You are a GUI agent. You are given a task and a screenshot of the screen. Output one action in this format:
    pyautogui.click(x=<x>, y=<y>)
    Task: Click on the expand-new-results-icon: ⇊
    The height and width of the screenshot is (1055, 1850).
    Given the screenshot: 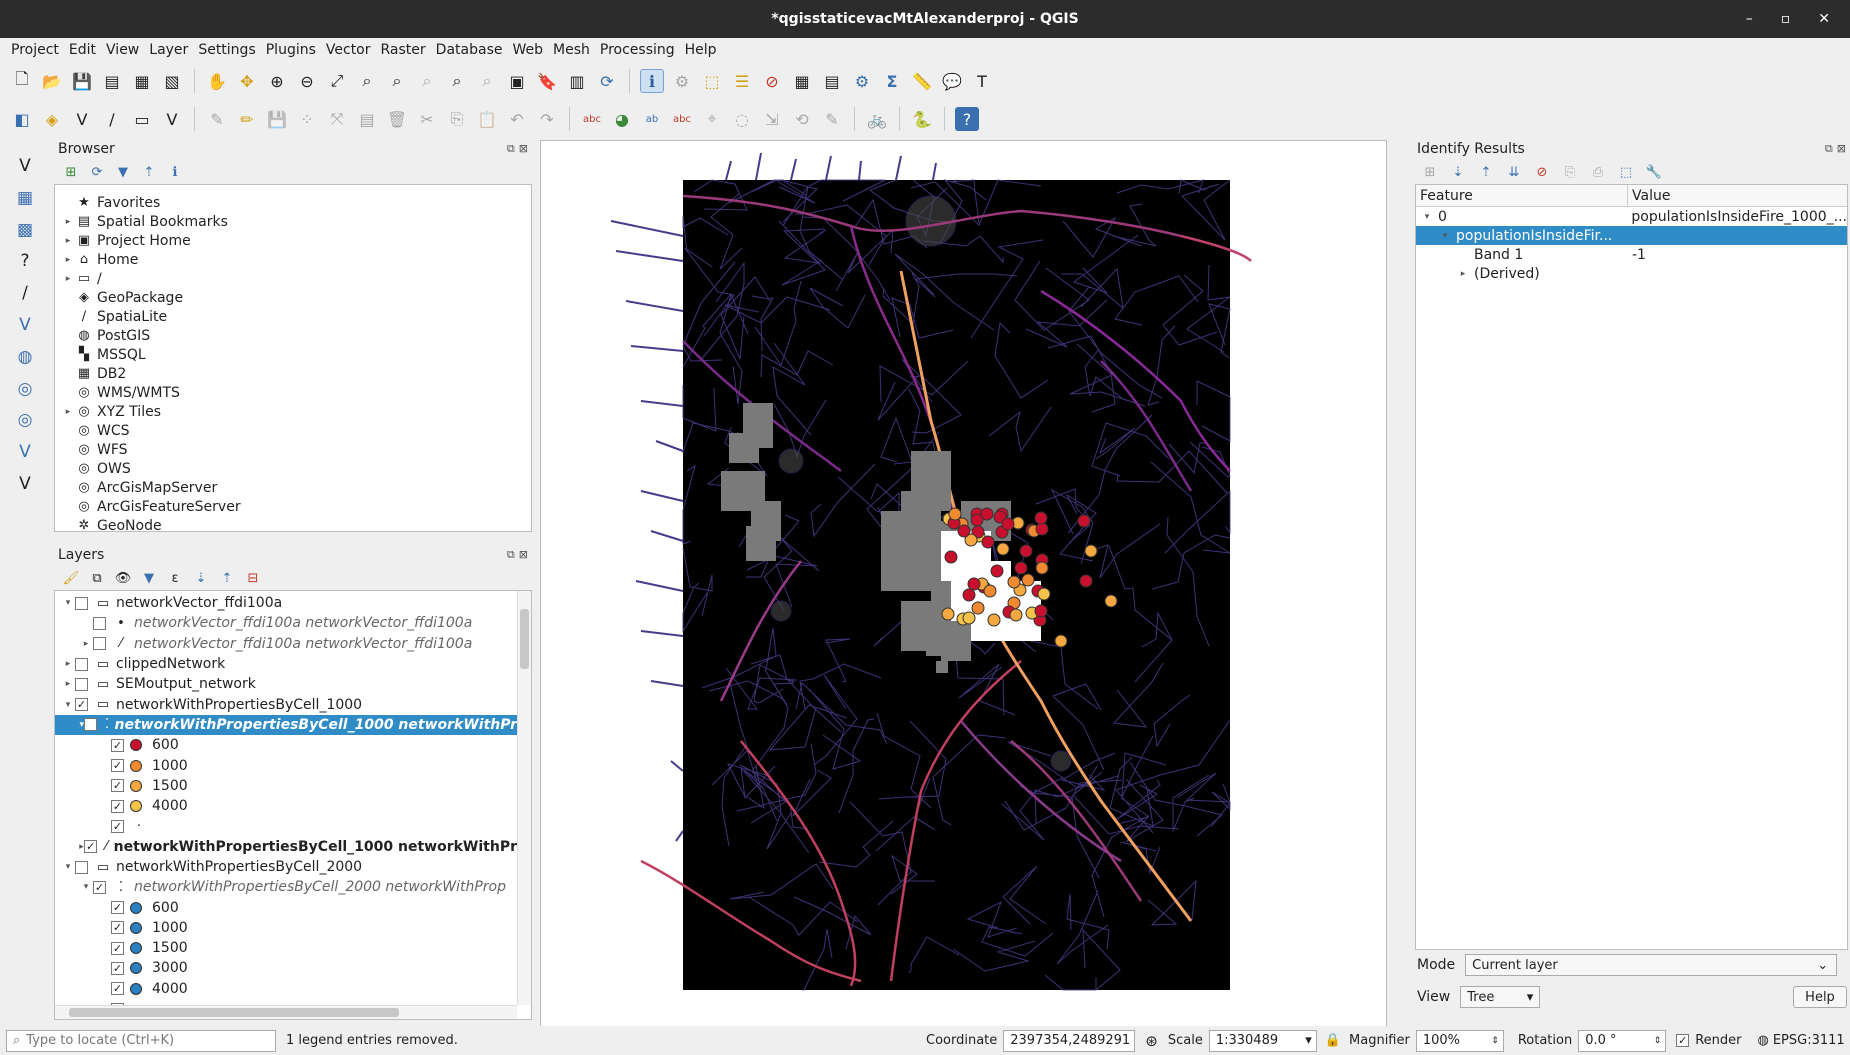 What is the action you would take?
    pyautogui.click(x=1514, y=172)
    